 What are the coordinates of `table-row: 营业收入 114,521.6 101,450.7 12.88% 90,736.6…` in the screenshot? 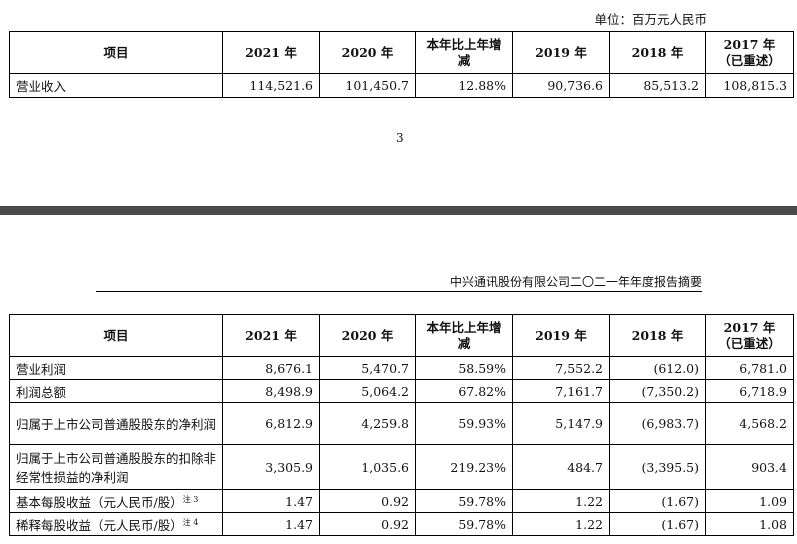 It's located at (401, 85).